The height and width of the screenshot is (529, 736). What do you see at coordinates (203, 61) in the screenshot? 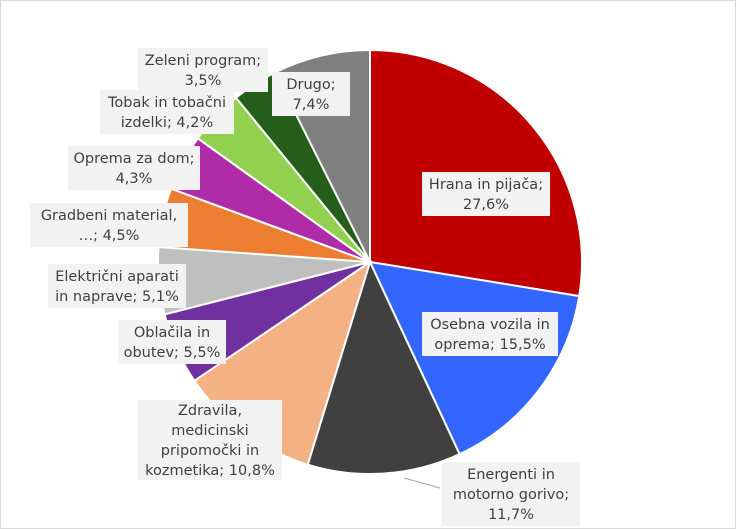
I see `data-label-text: Zeleni program;` at bounding box center [203, 61].